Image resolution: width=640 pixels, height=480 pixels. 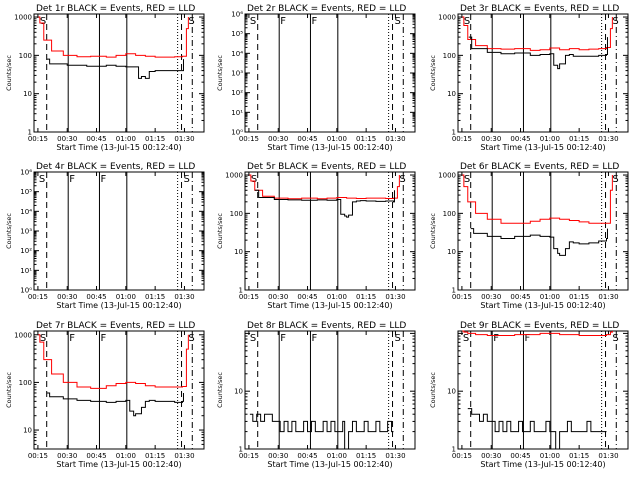 What do you see at coordinates (115, 167) in the screenshot?
I see `panel-title: Det 4r BLACK = Events, RED = LLD` at bounding box center [115, 167].